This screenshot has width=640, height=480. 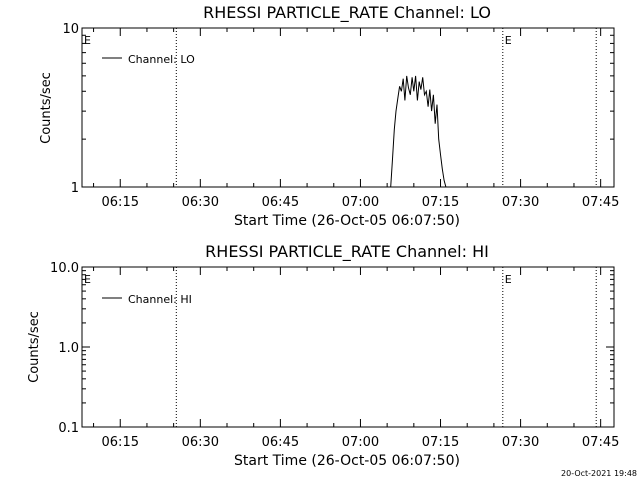 I want to click on footer-timestamp: 20-Oct-2021 19:48, so click(x=599, y=473).